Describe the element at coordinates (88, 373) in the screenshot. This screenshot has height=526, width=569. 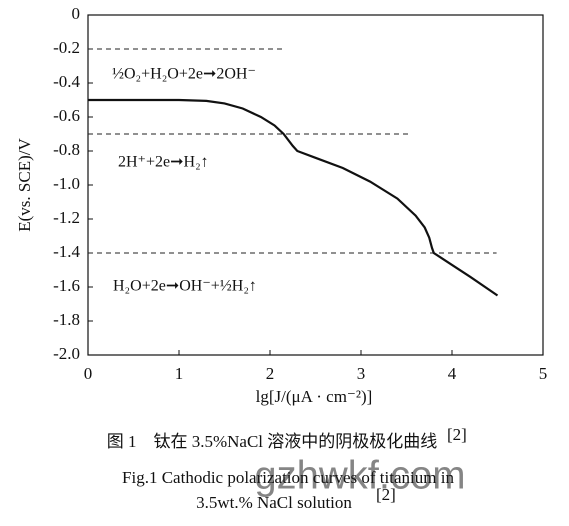
I see `x-tick-label: 0` at that location.